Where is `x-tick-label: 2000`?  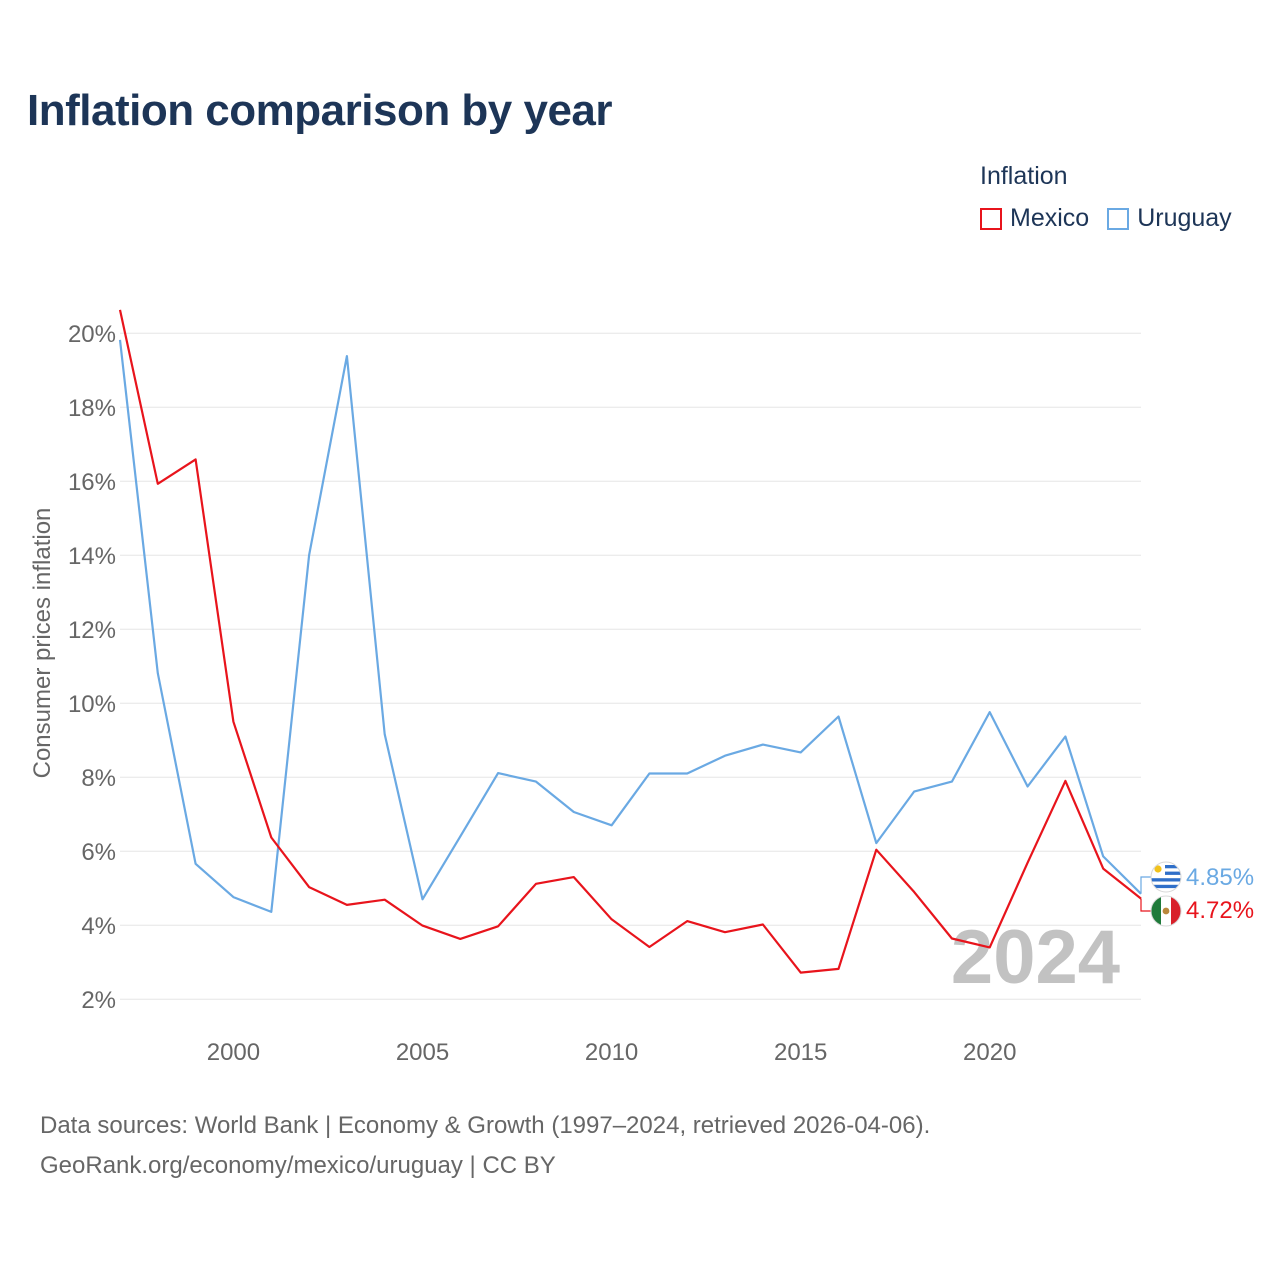 x-tick-label: 2000 is located at coordinates (233, 1052).